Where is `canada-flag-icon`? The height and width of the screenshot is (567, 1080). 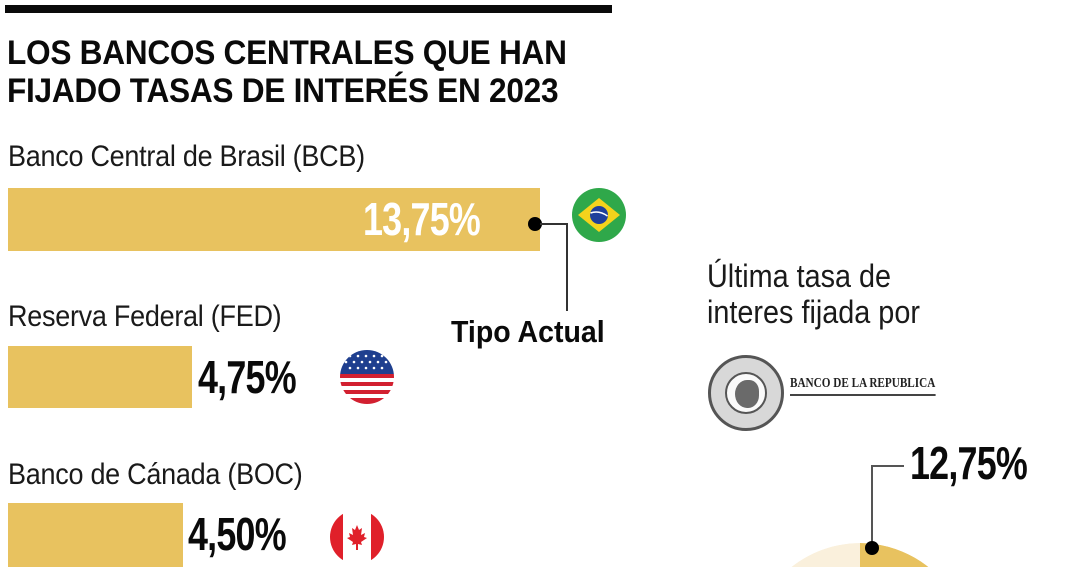
canada-flag-icon is located at coordinates (357, 537).